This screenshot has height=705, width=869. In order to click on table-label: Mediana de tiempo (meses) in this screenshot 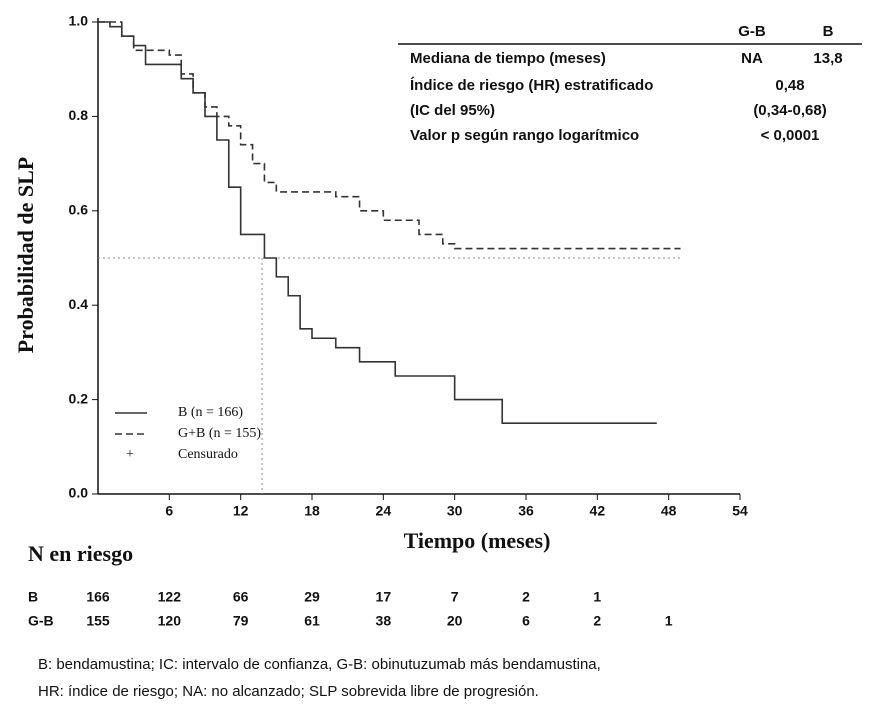, I will do `click(508, 58)`.